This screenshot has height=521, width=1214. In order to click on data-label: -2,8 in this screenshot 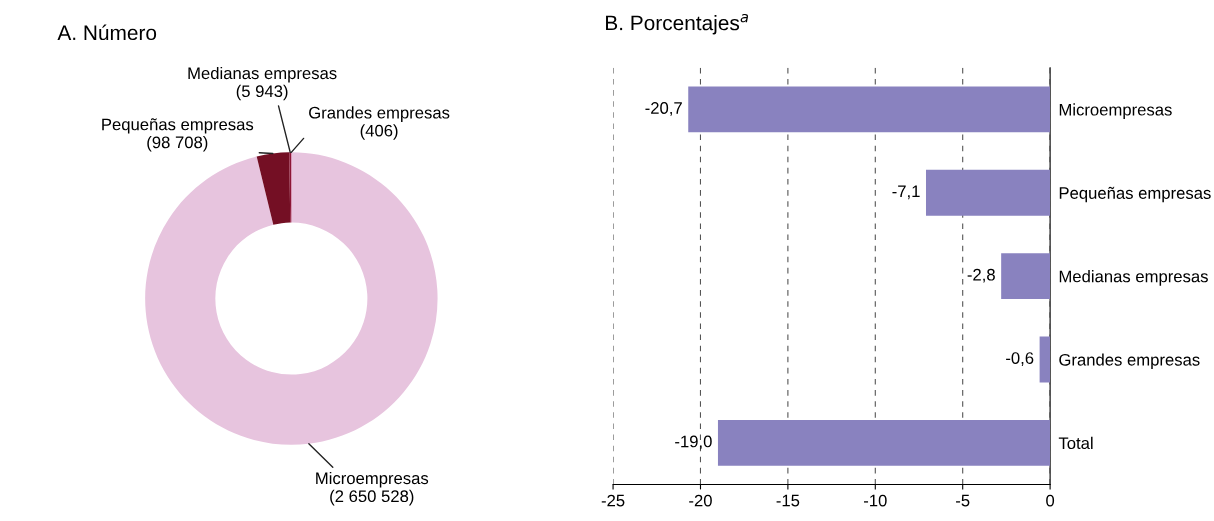, I will do `click(981, 275)`.